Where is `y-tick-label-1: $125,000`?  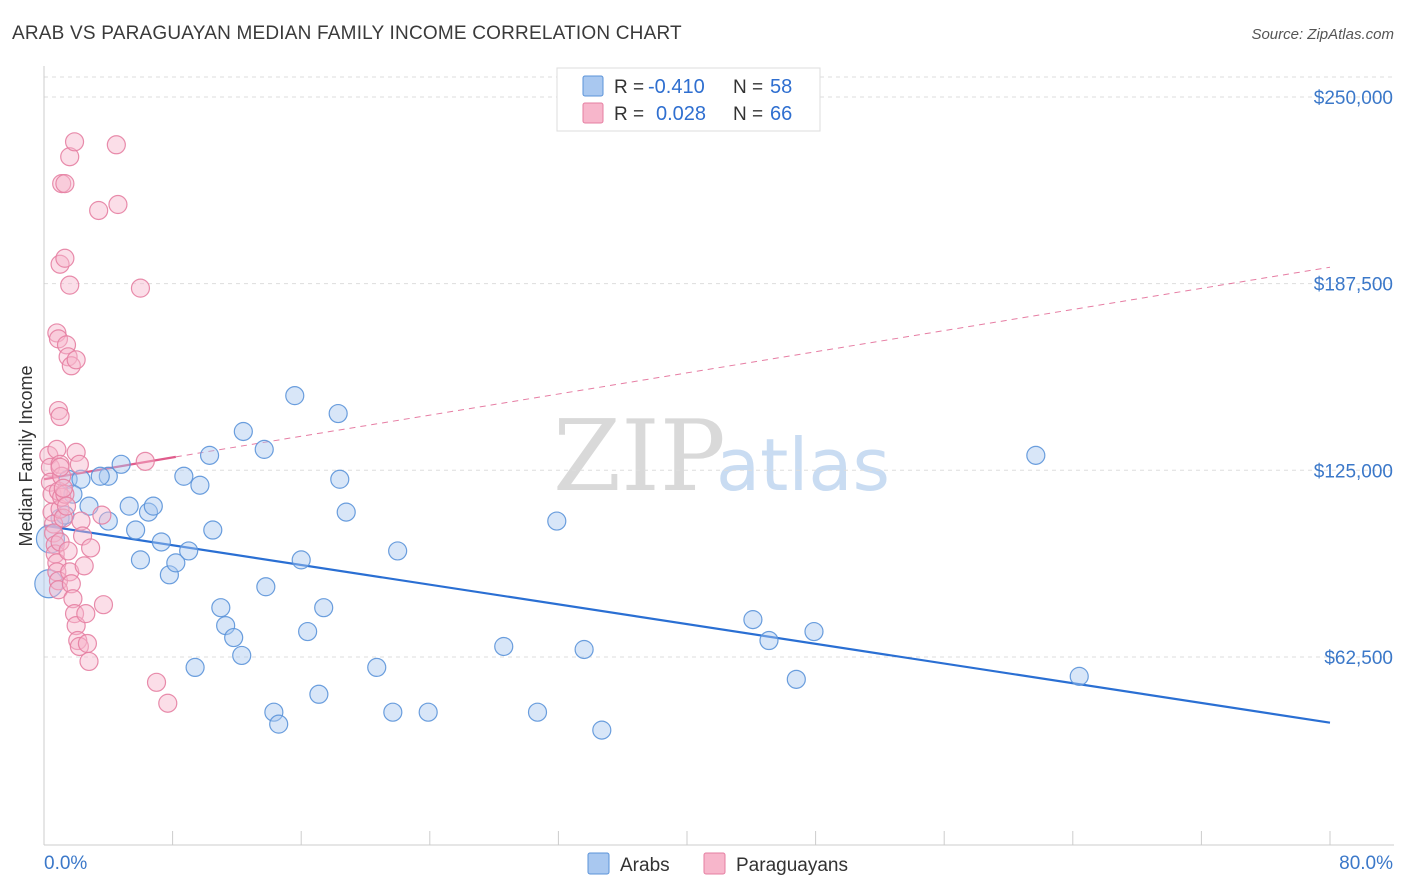
y-tick-label-1: $125,000 is located at coordinates (1353, 471).